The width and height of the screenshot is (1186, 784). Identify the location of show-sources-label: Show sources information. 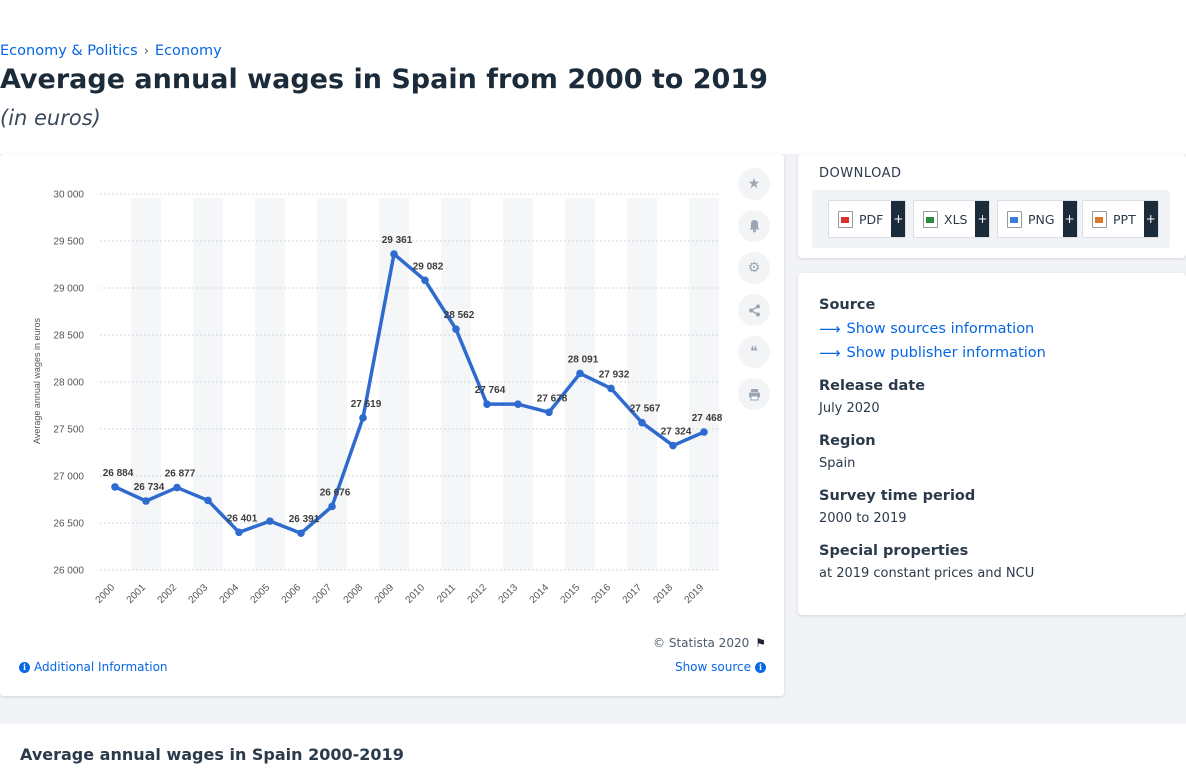
(940, 329).